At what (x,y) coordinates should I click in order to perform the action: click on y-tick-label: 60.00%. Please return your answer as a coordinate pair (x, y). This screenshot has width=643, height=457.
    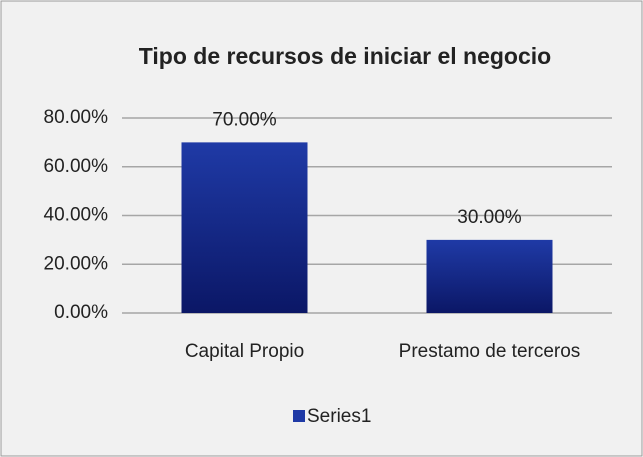
    Looking at the image, I should click on (76, 166).